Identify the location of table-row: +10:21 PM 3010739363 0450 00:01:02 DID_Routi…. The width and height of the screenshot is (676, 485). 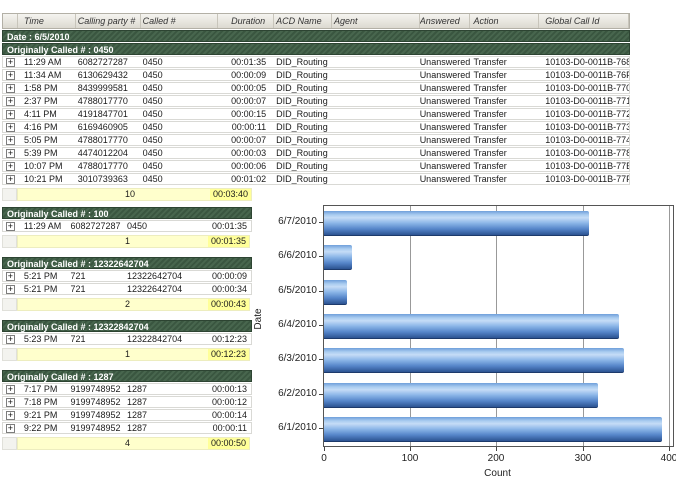
(316, 179).